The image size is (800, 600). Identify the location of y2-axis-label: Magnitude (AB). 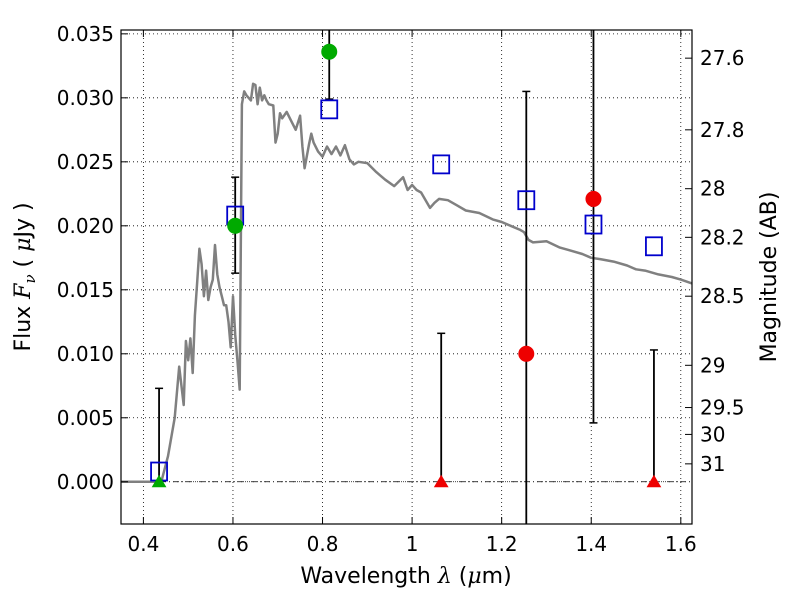
(769, 277).